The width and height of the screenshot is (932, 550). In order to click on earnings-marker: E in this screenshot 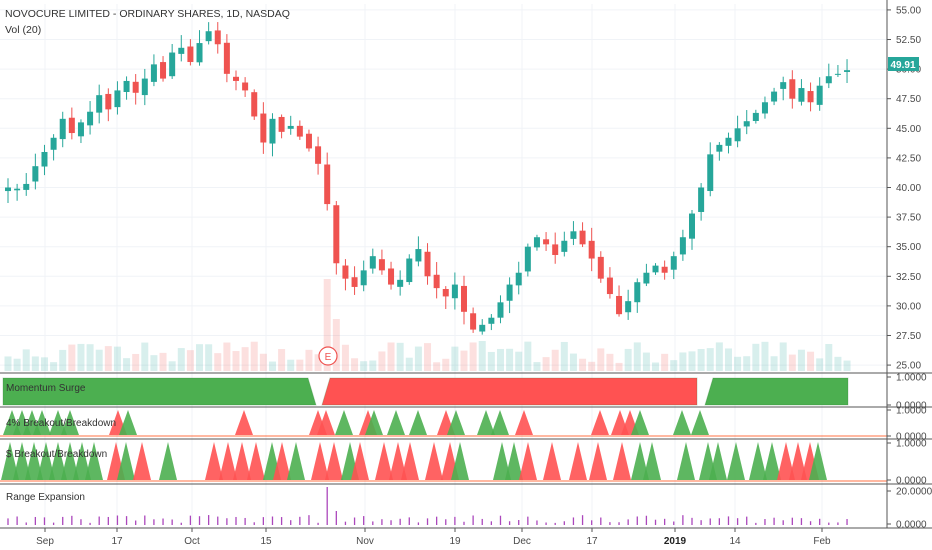, I will do `click(328, 356)`.